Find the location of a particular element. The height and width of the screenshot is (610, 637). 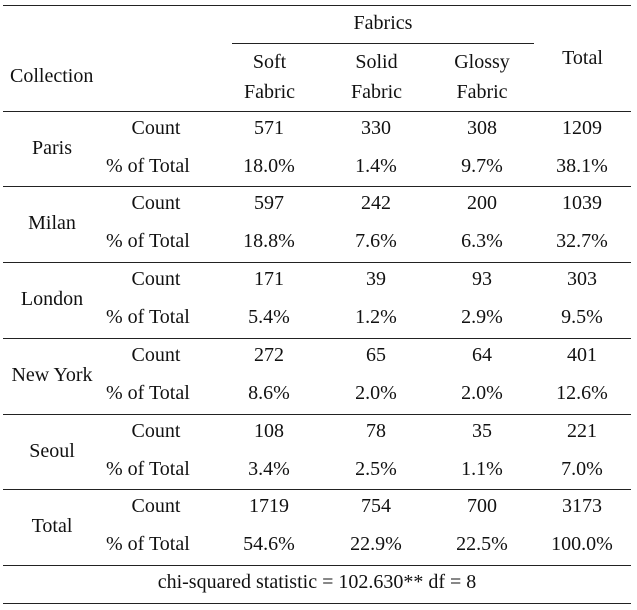

percent-cell-glossy-fabric: 9.7% is located at coordinates (482, 166).